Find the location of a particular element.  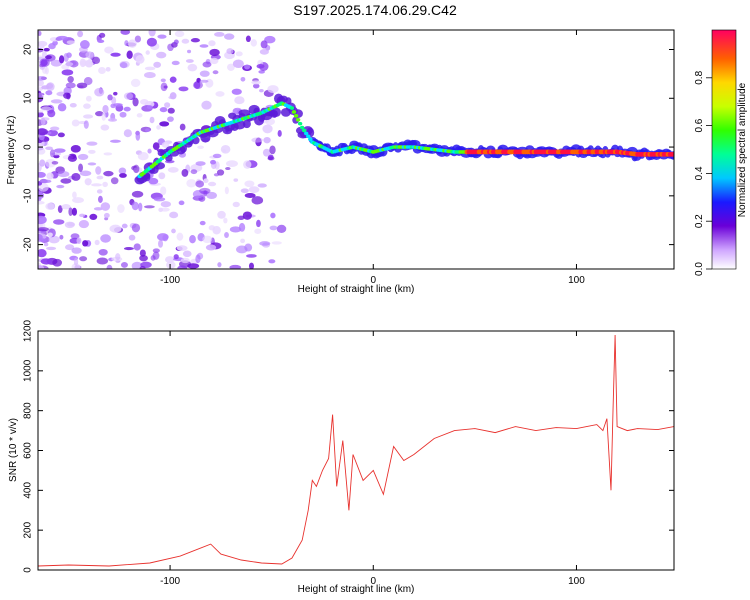

y-tick-label: -10 is located at coordinates (28, 195).